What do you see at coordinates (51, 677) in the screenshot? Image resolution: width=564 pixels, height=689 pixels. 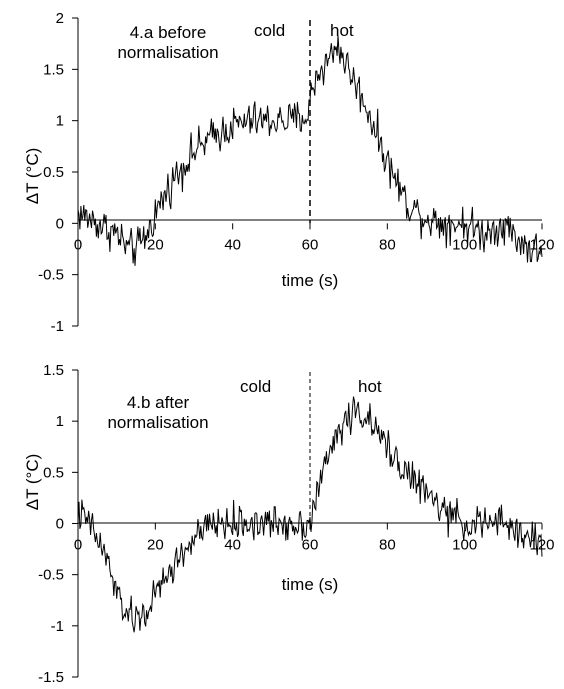 I see `y-tick-label: -1.5` at bounding box center [51, 677].